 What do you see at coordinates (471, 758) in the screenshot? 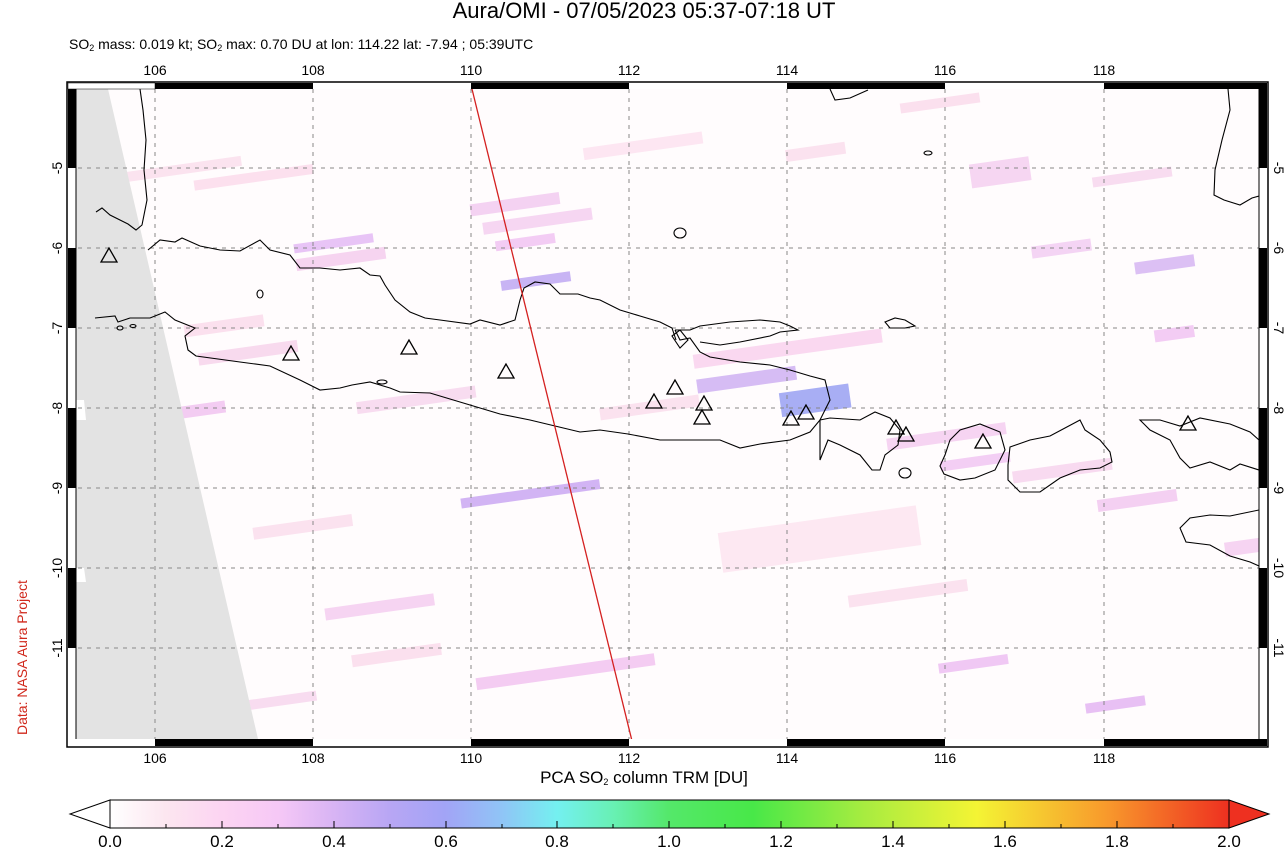
I see `x-tick-bottom: 110` at bounding box center [471, 758].